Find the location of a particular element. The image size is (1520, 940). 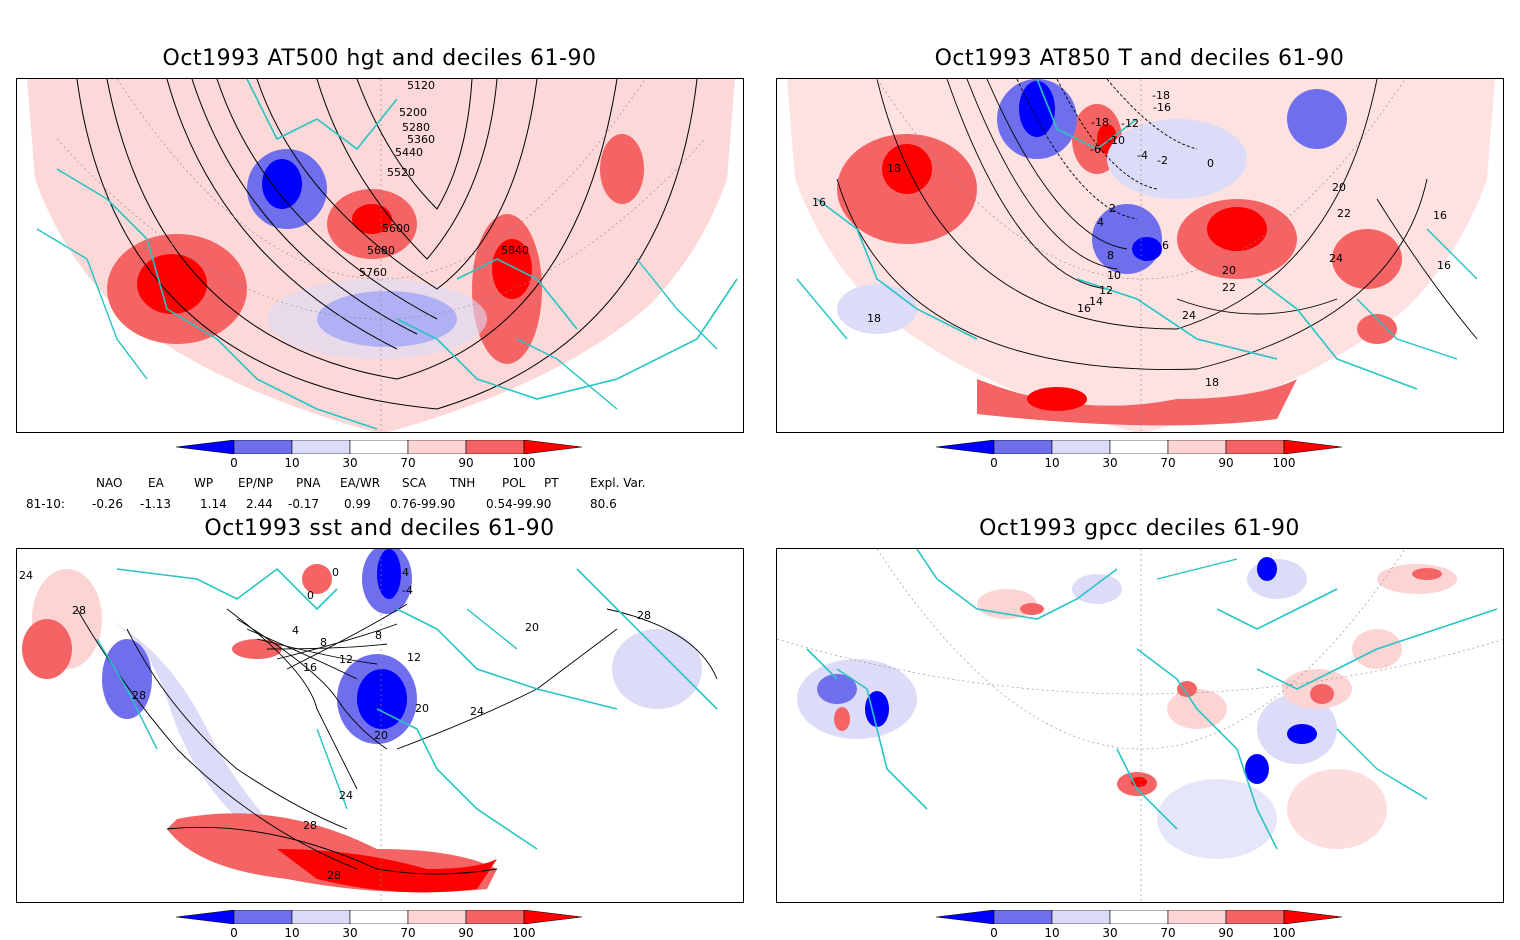

contour-label: 5360 is located at coordinates (421, 139).